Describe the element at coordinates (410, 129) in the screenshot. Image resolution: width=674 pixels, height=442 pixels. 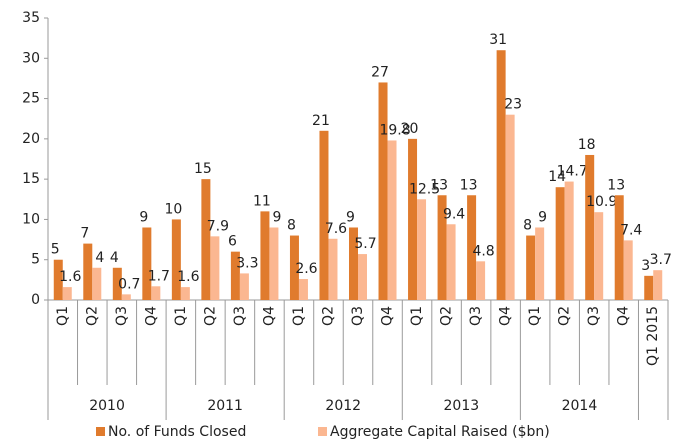
I see `value-label: 20` at that location.